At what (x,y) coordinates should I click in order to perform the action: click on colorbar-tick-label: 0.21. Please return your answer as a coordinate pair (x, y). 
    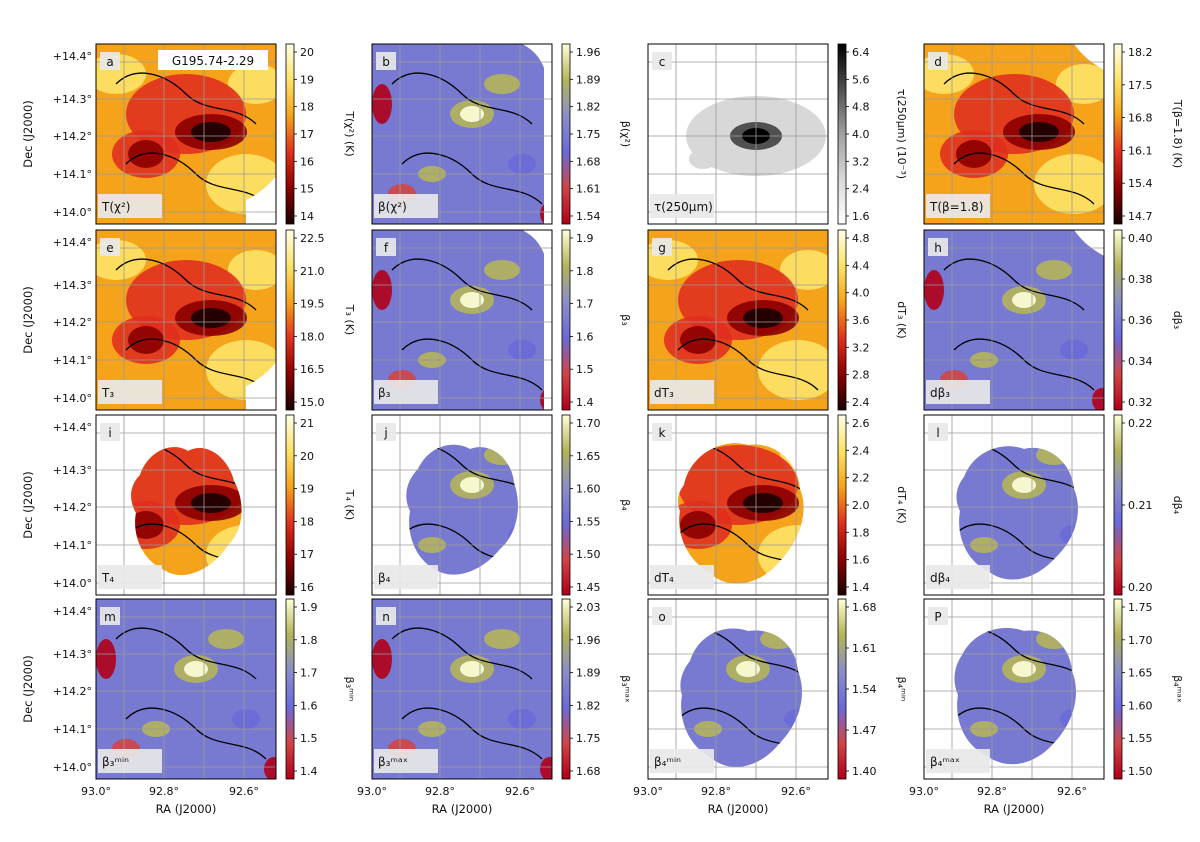
    Looking at the image, I should click on (1140, 505).